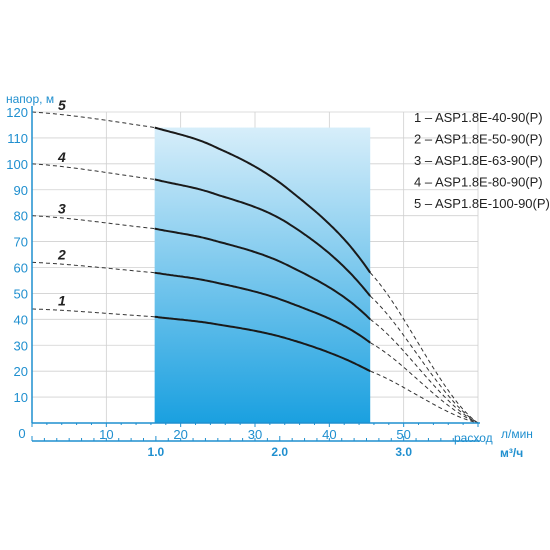 Image resolution: width=550 pixels, height=550 pixels. Describe the element at coordinates (30, 99) in the screenshot. I see `y-axis-title: напор, м` at that location.